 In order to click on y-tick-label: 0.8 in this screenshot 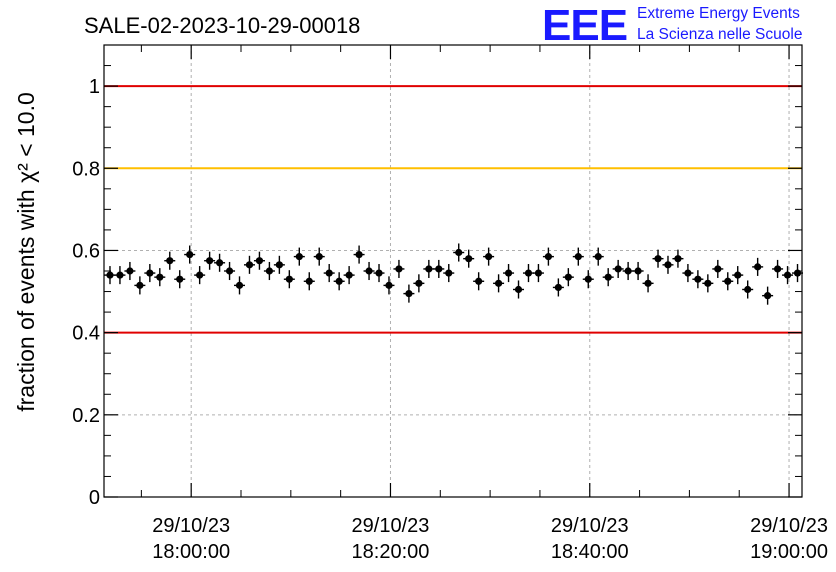, I will do `click(86, 169)`.